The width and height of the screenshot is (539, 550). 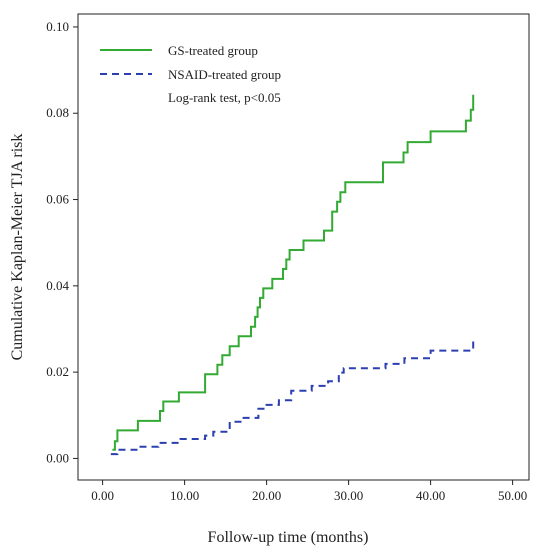 I want to click on legend-label-gs: GS-treated group, so click(x=213, y=50).